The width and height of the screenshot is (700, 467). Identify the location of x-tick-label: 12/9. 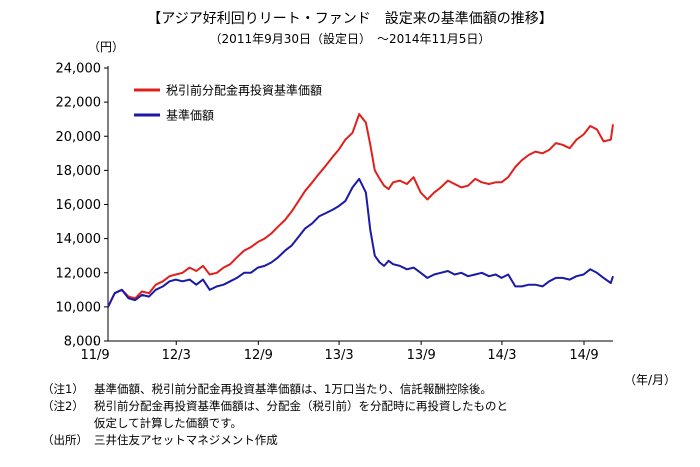
(258, 355).